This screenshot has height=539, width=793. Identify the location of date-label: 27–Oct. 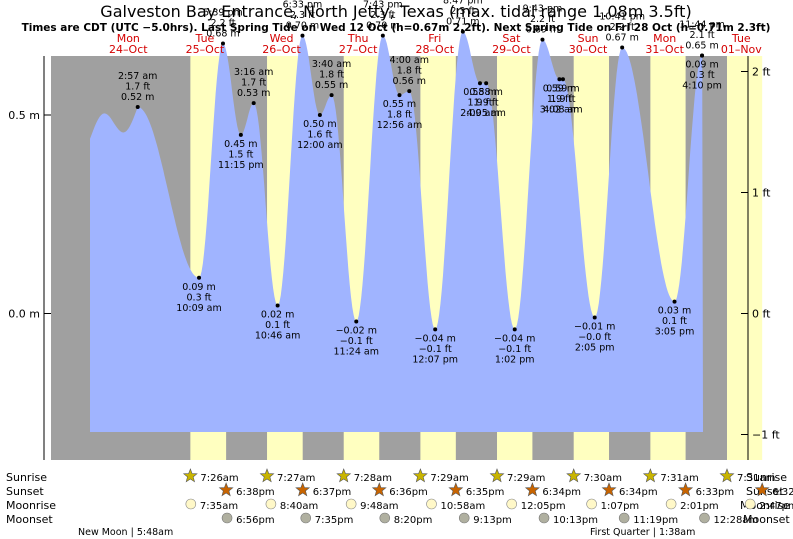
(358, 49).